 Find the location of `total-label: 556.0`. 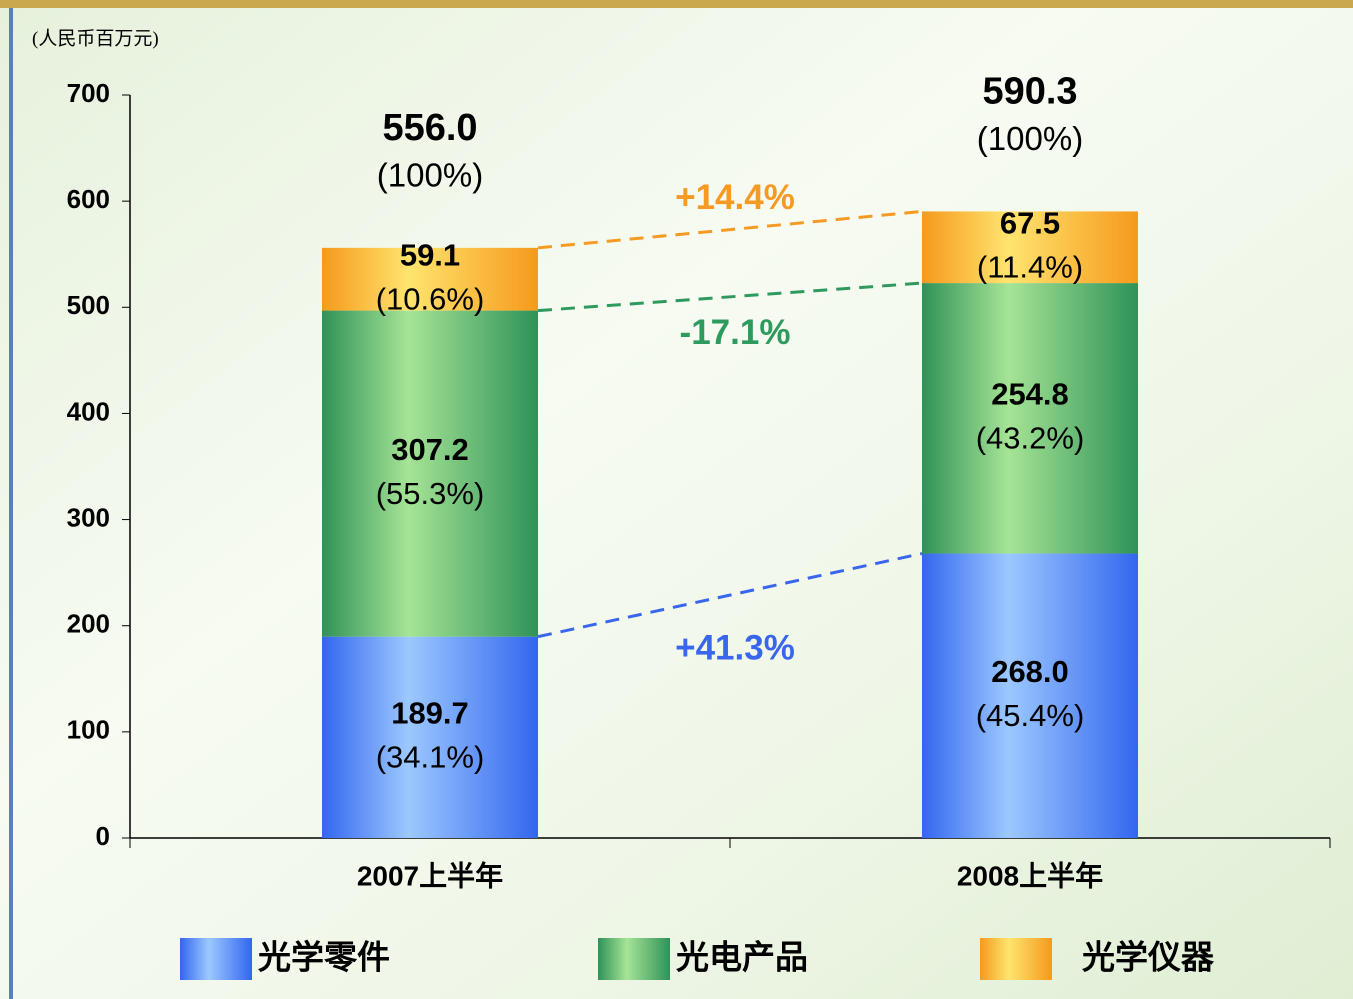

total-label: 556.0 is located at coordinates (429, 128).